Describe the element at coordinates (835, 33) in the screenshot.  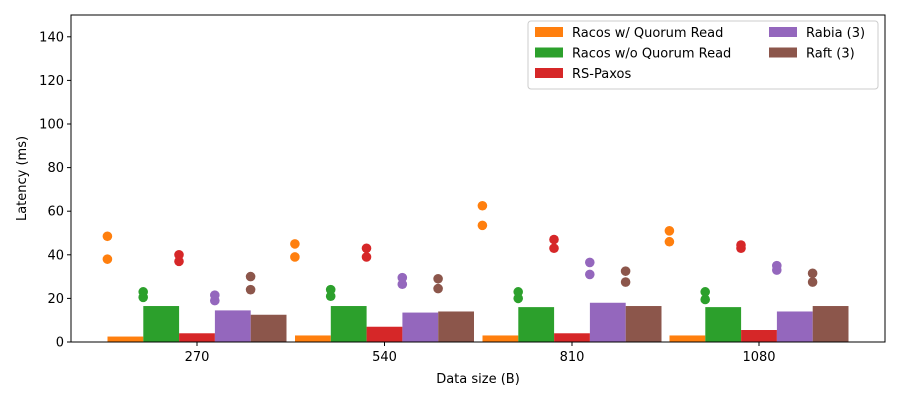
I see `legend-label-3: Rabia (3)` at that location.